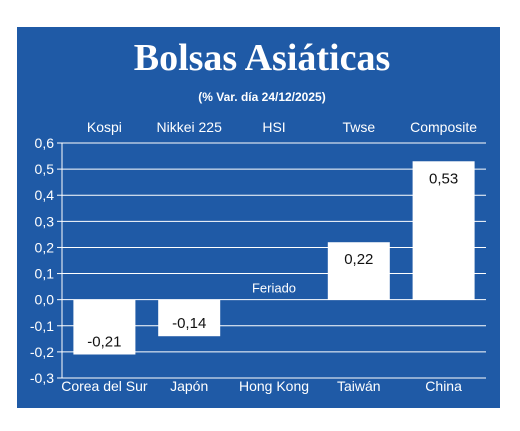 This screenshot has width=520, height=431. I want to click on category-label: Japón, so click(189, 386).